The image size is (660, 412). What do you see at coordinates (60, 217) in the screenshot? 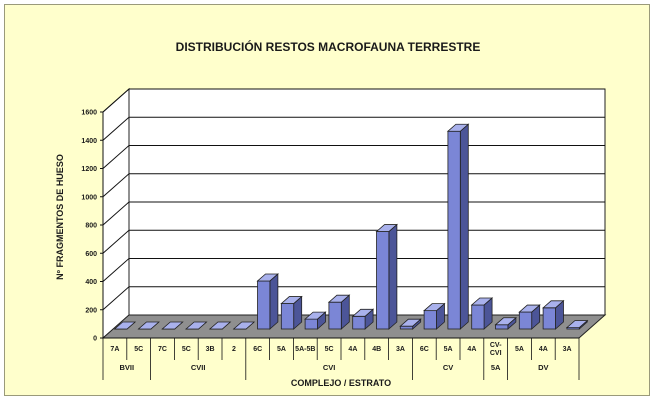
I see `y-axis-label: Nº FRAGMENTOS DE HUESO` at bounding box center [60, 217].